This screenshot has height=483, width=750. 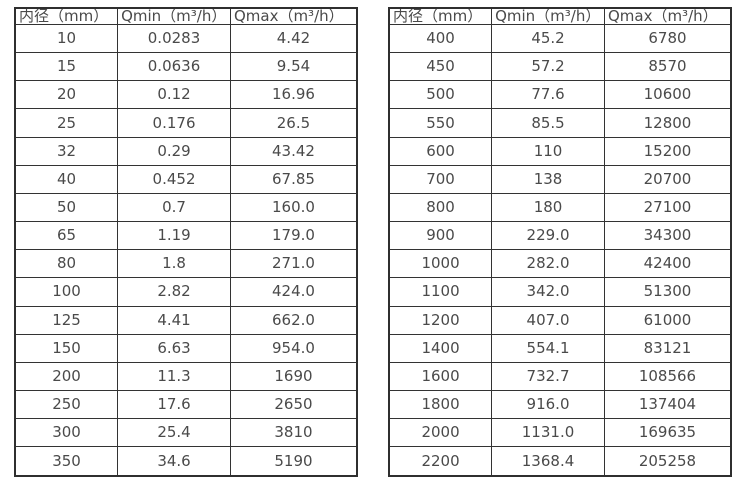 What do you see at coordinates (174, 292) in the screenshot?
I see `table-cell: 2.82` at bounding box center [174, 292].